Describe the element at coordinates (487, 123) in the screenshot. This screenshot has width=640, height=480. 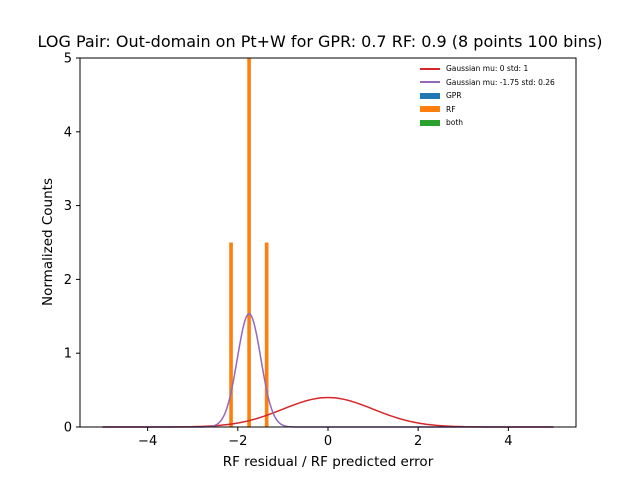
I see `legend-item: both` at that location.